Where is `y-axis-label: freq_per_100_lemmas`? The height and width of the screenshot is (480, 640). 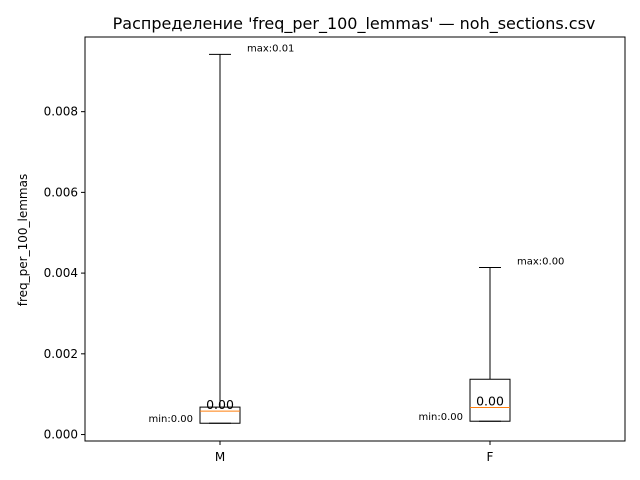
y-axis-label: freq_per_100_lemmas is located at coordinates (23, 240).